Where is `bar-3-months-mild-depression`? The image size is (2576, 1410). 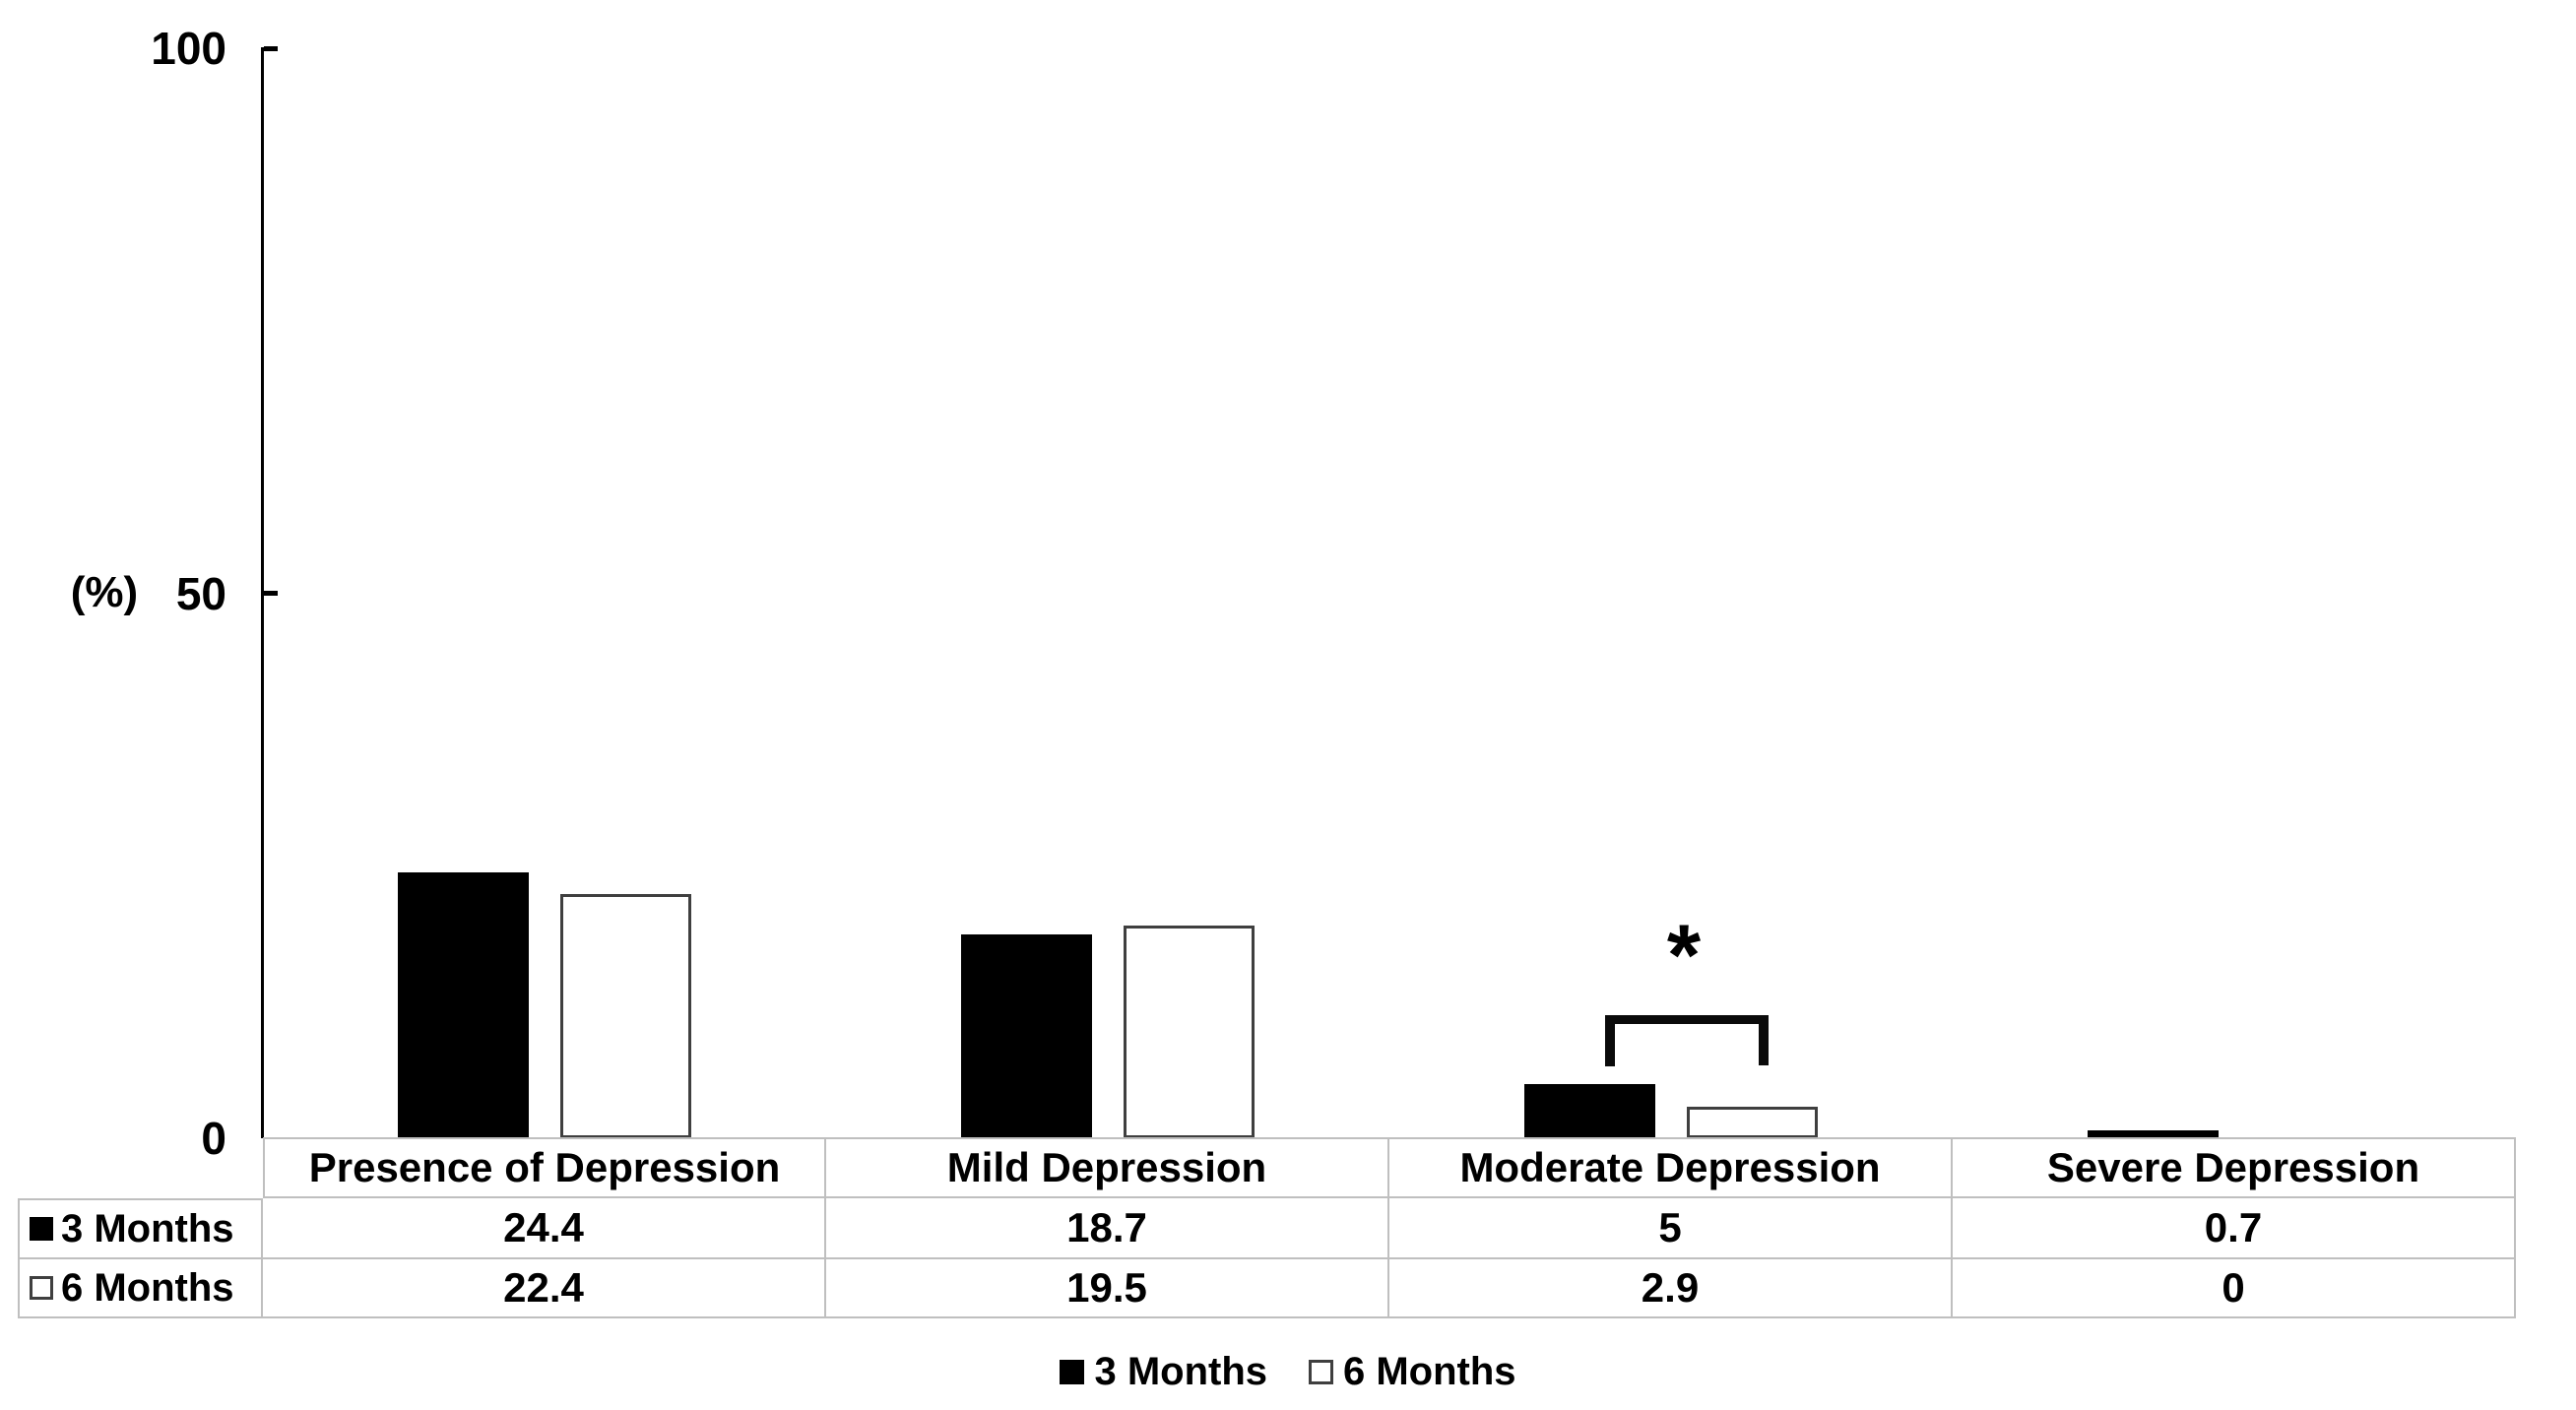 bar-3-months-mild-depression is located at coordinates (1026, 1036).